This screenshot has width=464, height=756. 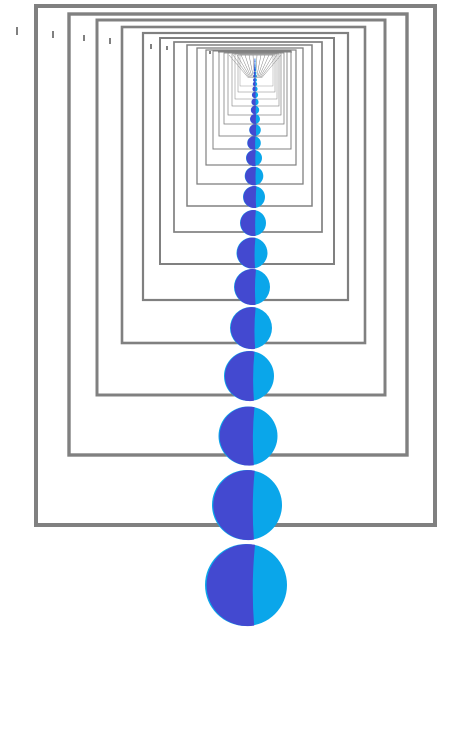 I want to click on ball-1-primary, so click(x=231, y=585).